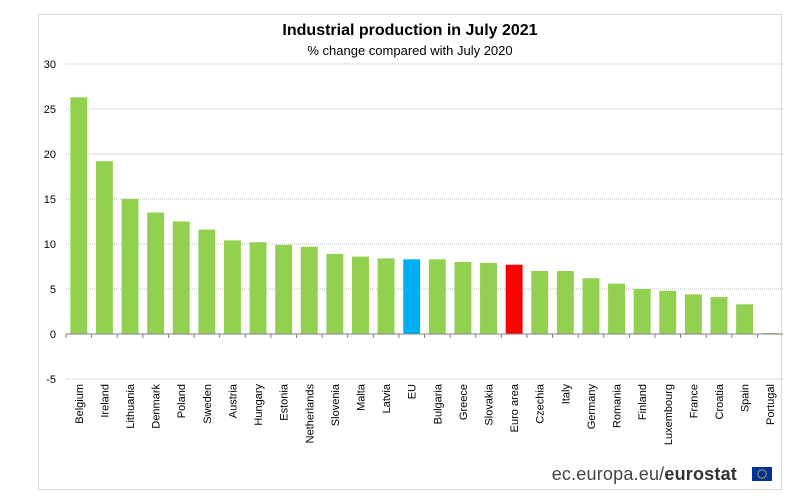 The height and width of the screenshot is (503, 797). Describe the element at coordinates (104, 247) in the screenshot. I see `bar-ireland` at that location.